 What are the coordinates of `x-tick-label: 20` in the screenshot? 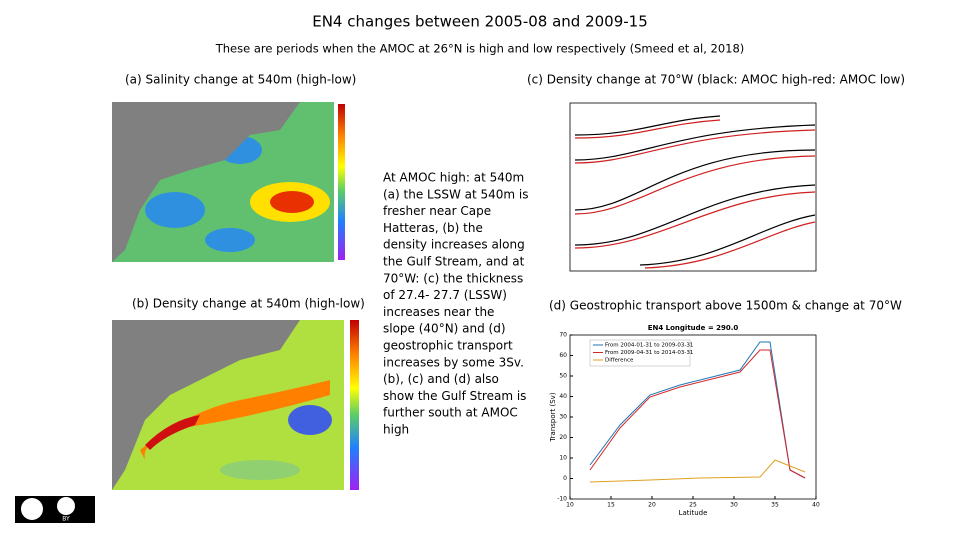 It's located at (652, 505).